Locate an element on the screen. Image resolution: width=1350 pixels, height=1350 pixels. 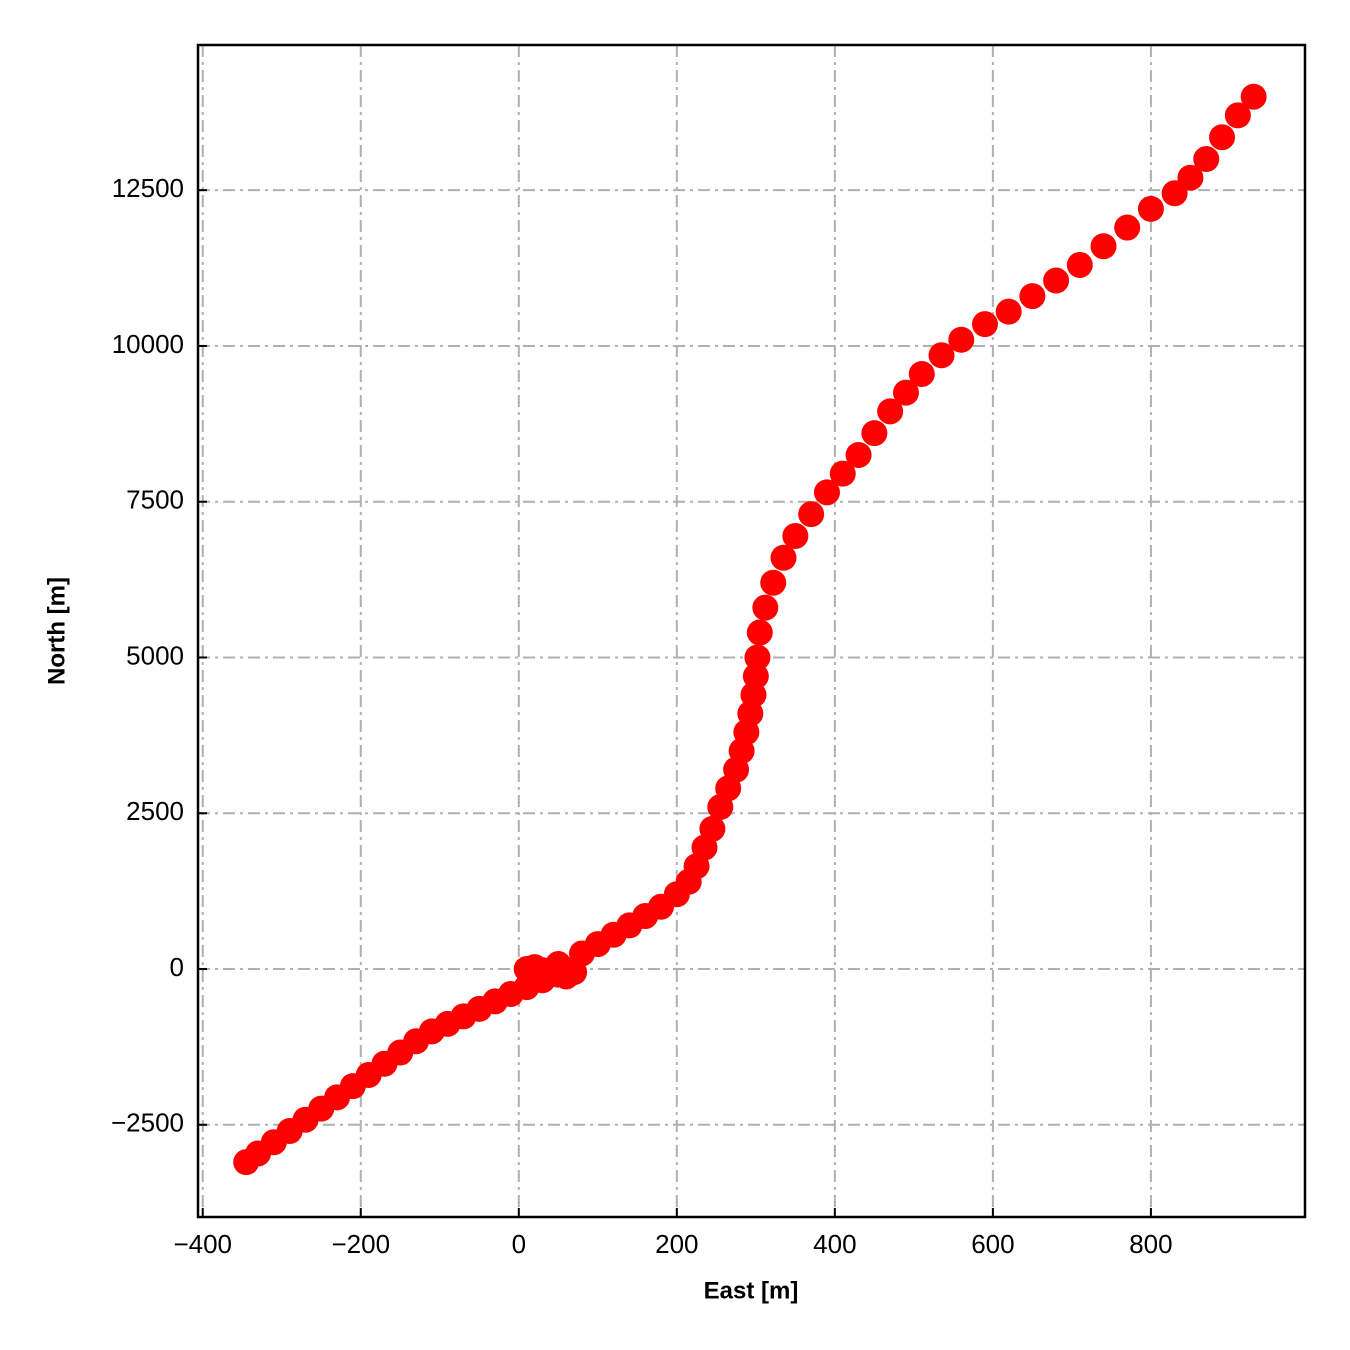
y-tick-label: 12500 is located at coordinates (148, 188).